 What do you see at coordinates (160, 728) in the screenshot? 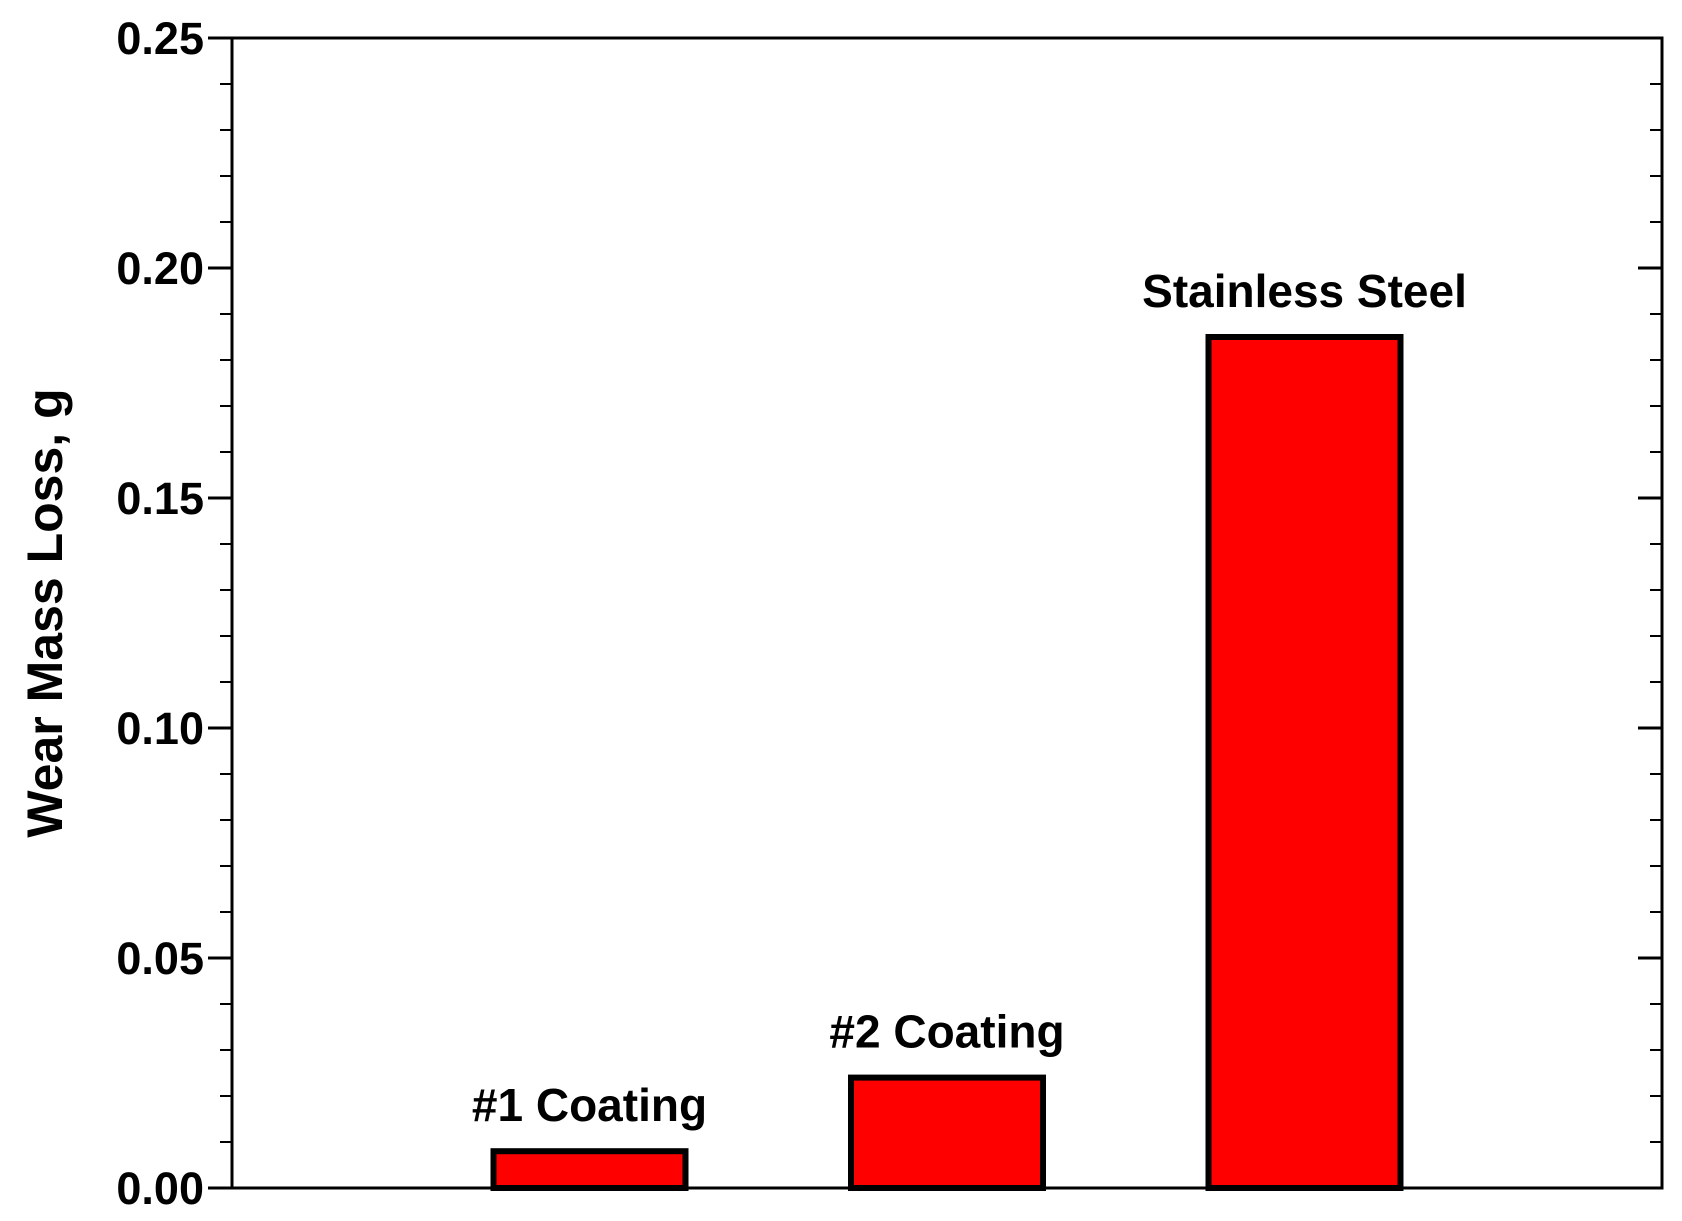
I see `y-tick-label: 0.10` at bounding box center [160, 728].